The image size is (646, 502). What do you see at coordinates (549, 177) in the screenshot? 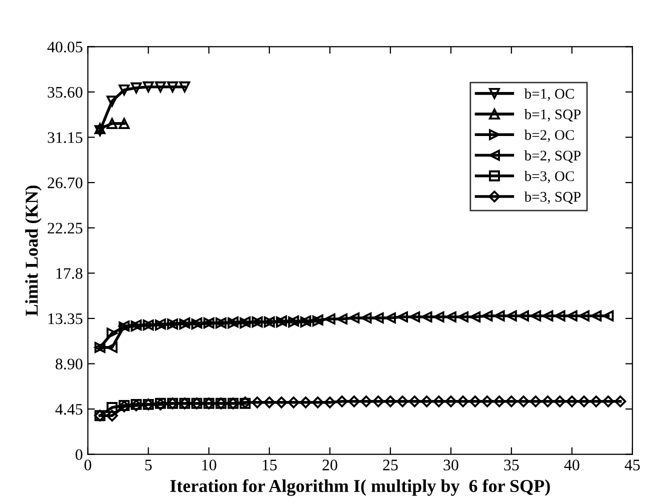
I see `legend-label: b=3, OC` at bounding box center [549, 177].